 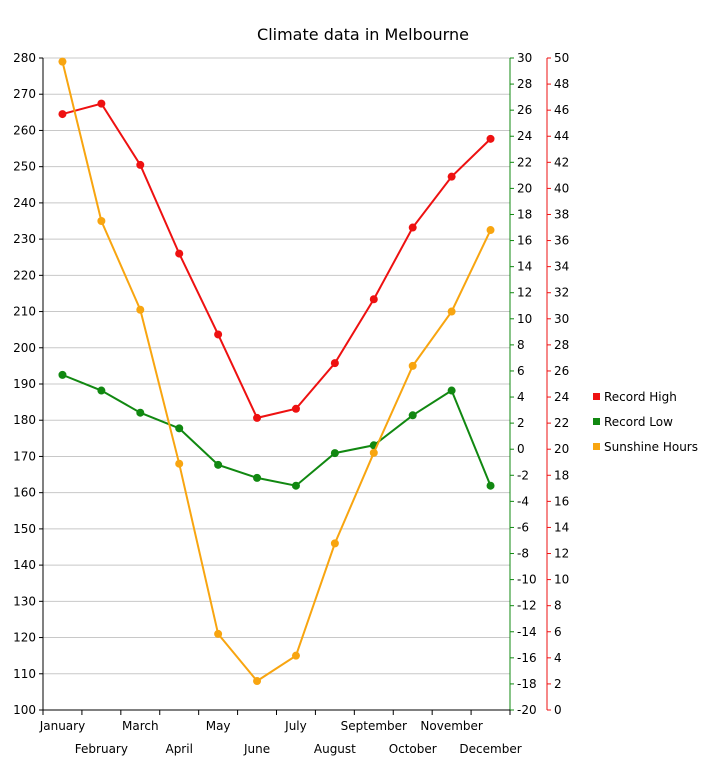 What do you see at coordinates (558, 606) in the screenshot?
I see `right-red-tick-label: 8` at bounding box center [558, 606].